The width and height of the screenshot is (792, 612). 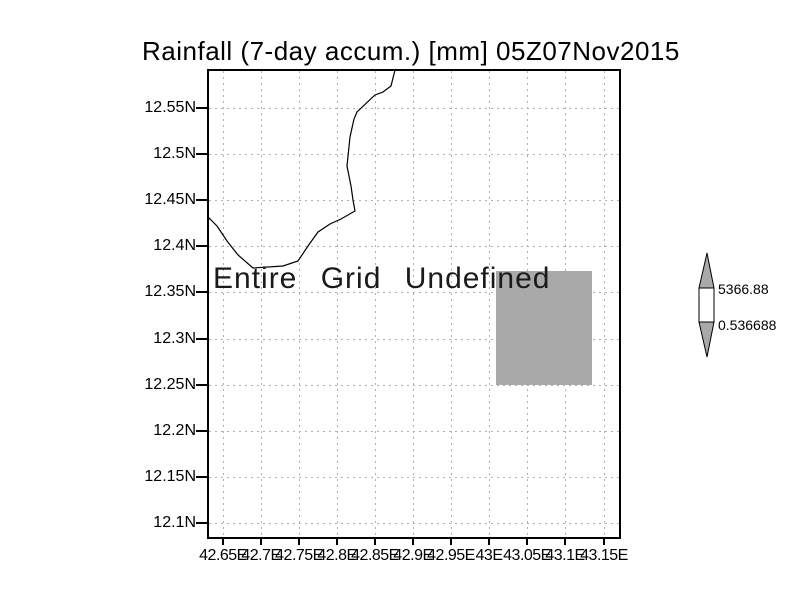 I want to click on y-tick-label: 12.25N, so click(x=170, y=384).